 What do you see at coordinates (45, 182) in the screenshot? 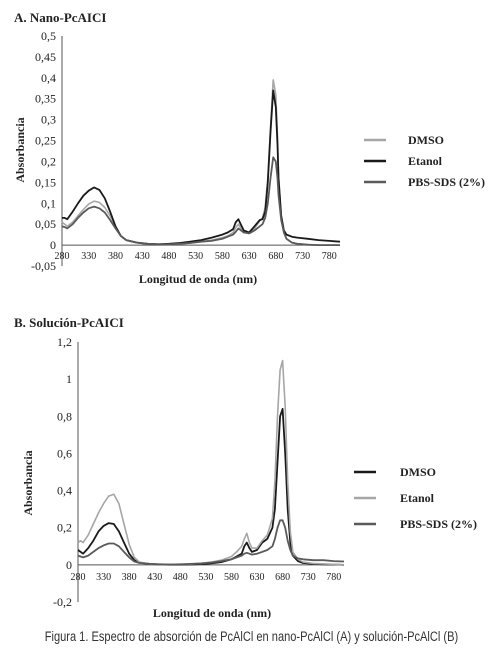
I see `y-tick-label: 0,15` at bounding box center [45, 182].